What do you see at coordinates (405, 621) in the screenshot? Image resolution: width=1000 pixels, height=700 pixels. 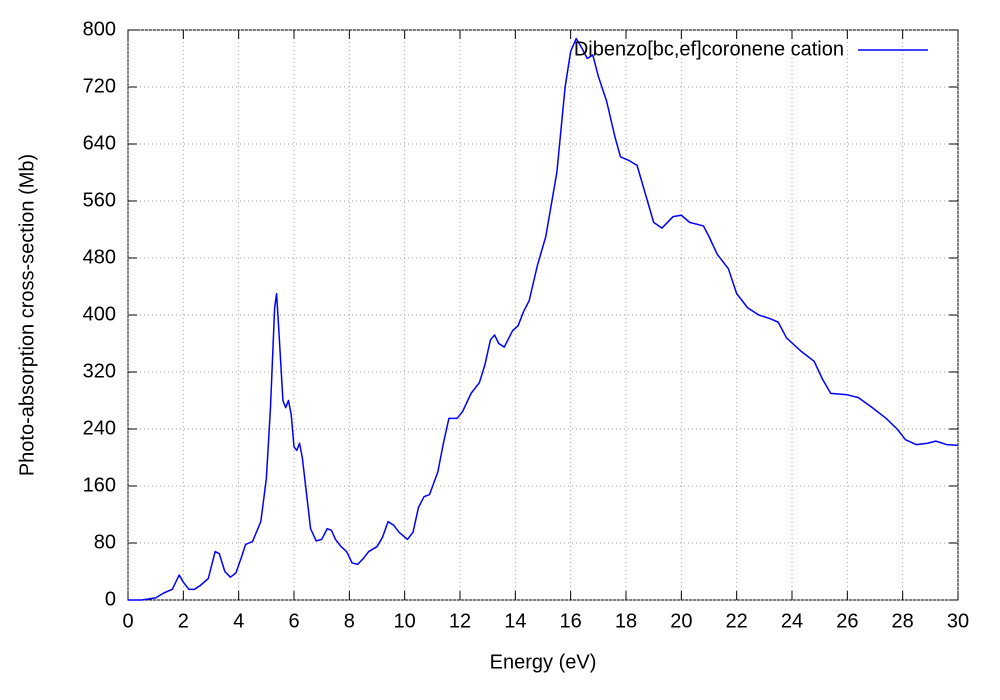 I see `x-tick-label: 10` at bounding box center [405, 621].